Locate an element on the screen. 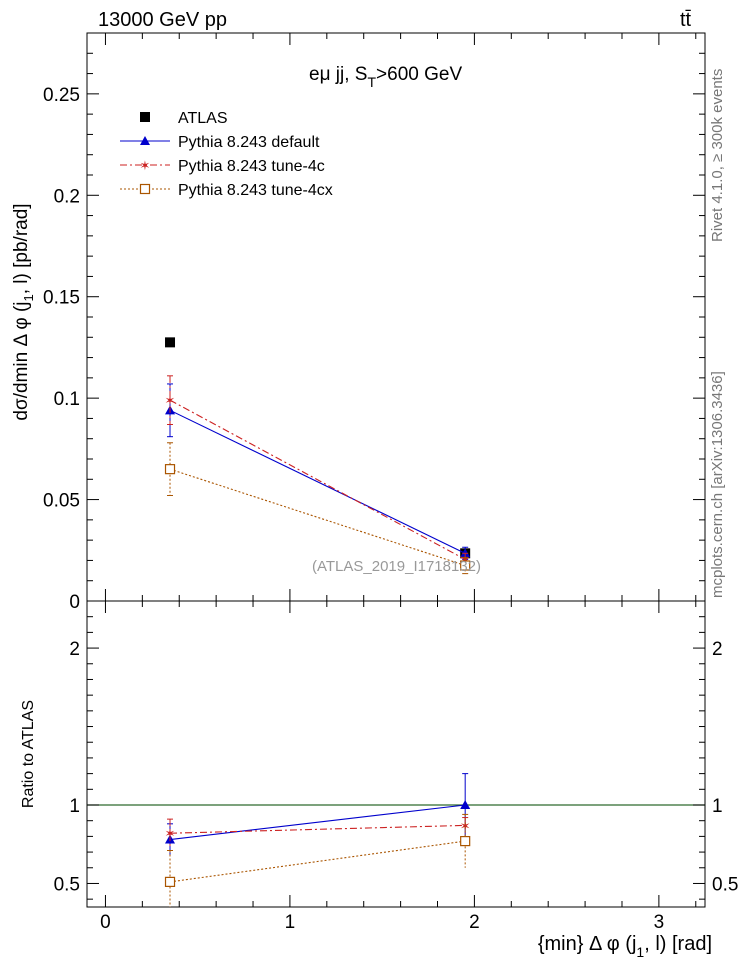  data-point: ✶ is located at coordinates (170, 401).